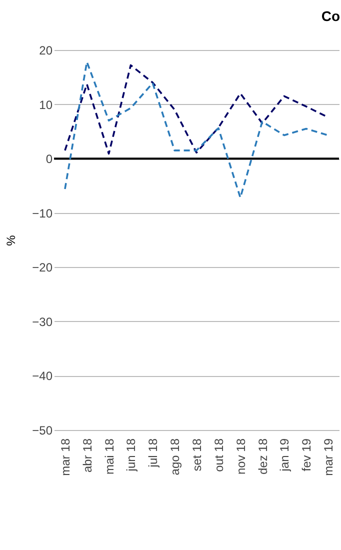 The height and width of the screenshot is (550, 341). I want to click on x-tick-label: mai 18, so click(109, 456).